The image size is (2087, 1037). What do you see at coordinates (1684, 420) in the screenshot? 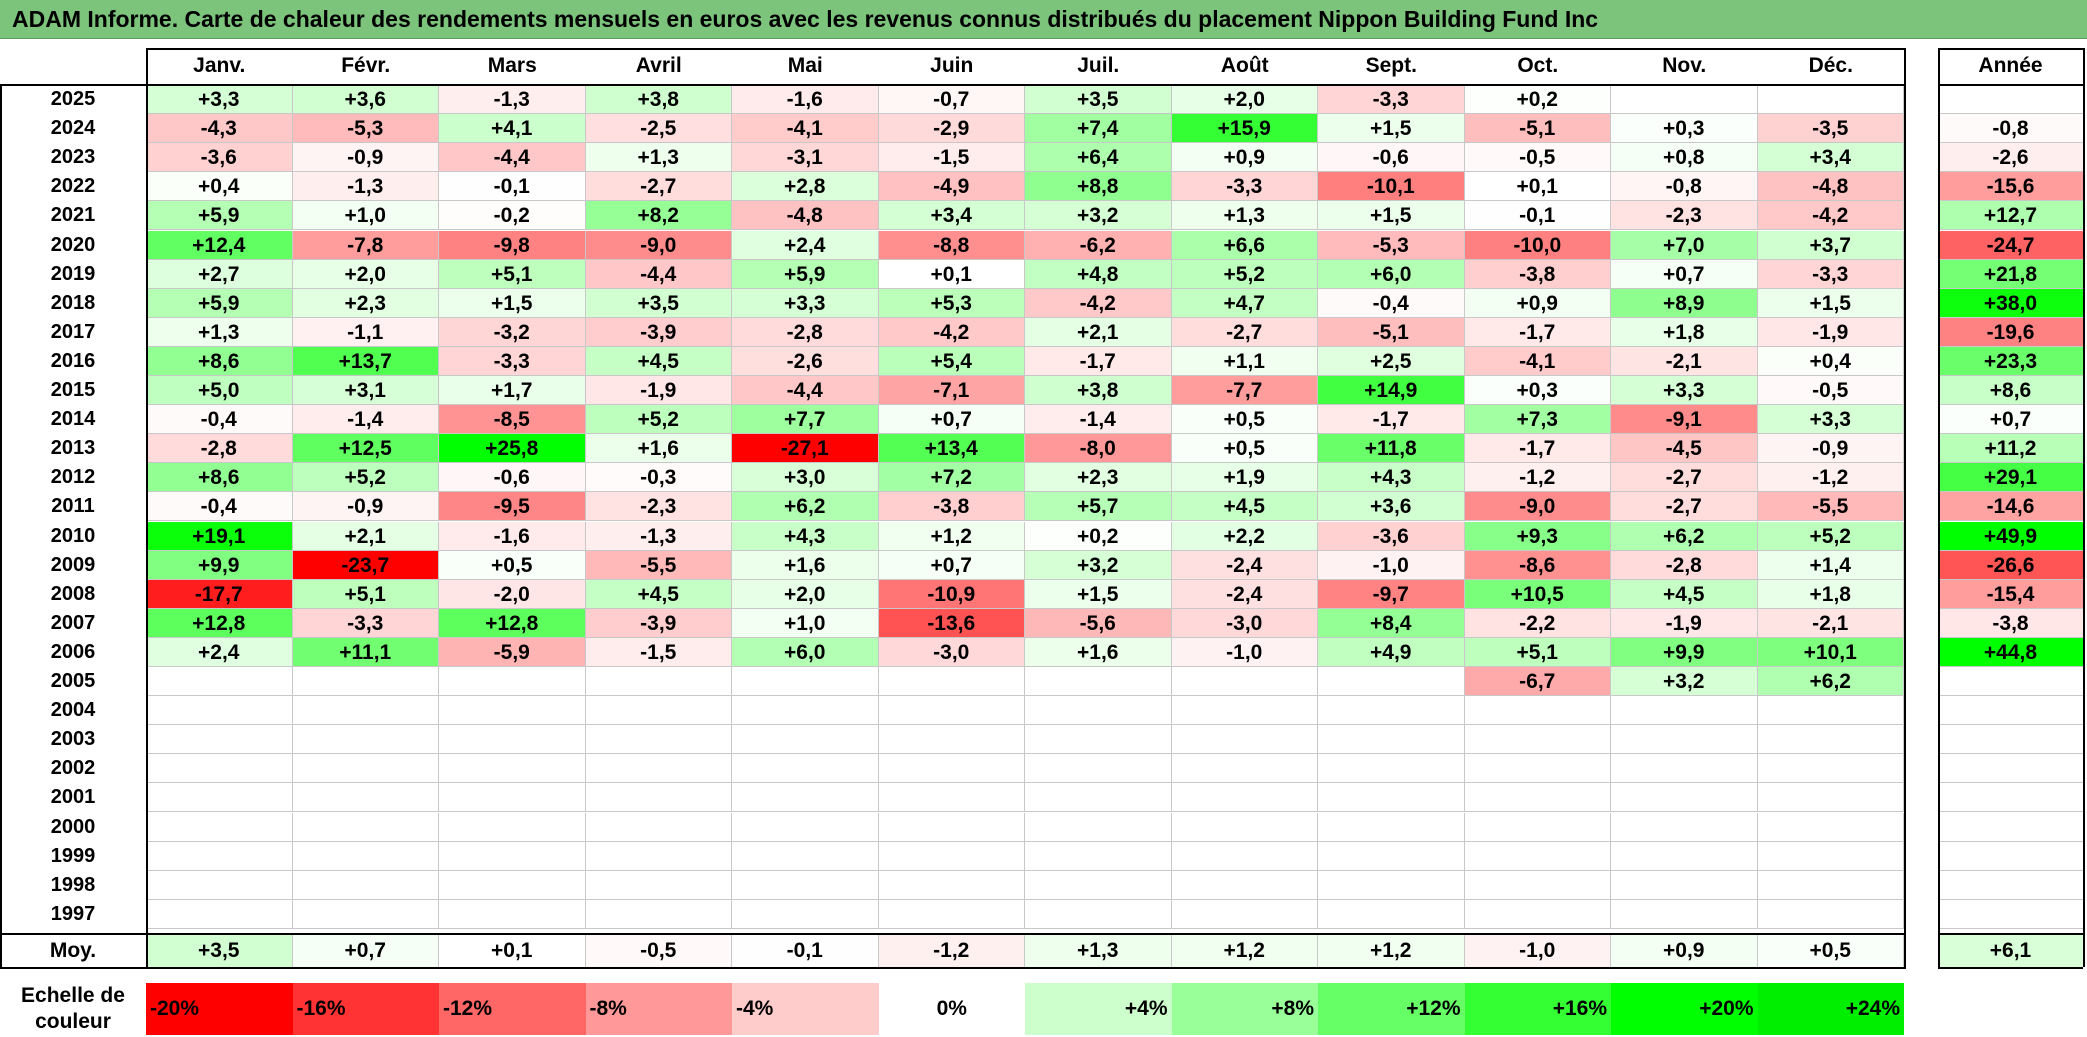
I see `heatmap-cell: -9,1` at bounding box center [1684, 420].